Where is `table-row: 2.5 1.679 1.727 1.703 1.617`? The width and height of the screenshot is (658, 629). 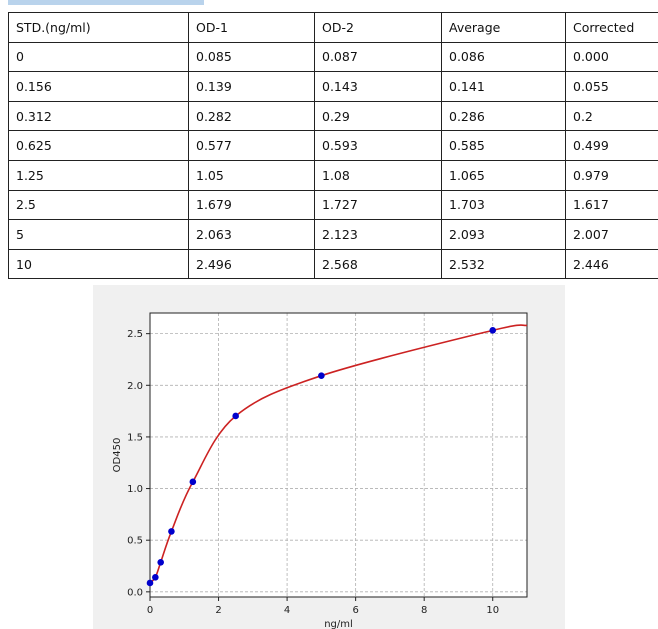
table-row: 2.5 1.679 1.727 1.703 1.617 is located at coordinates (333, 205).